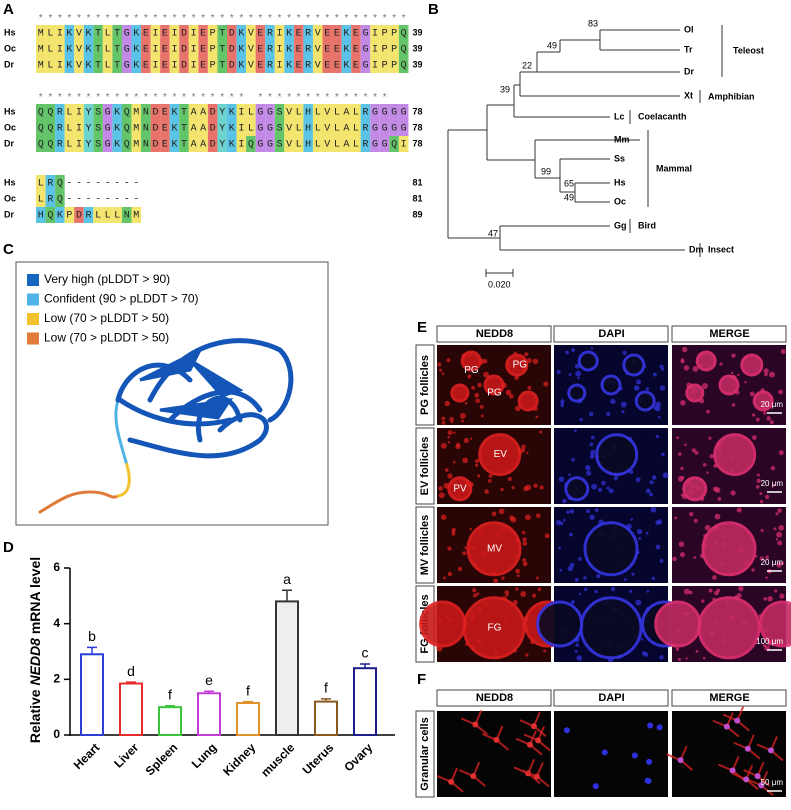 Image resolution: width=791 pixels, height=810 pixels. Describe the element at coordinates (162, 759) in the screenshot. I see `x-tick-label: Spleen` at that location.